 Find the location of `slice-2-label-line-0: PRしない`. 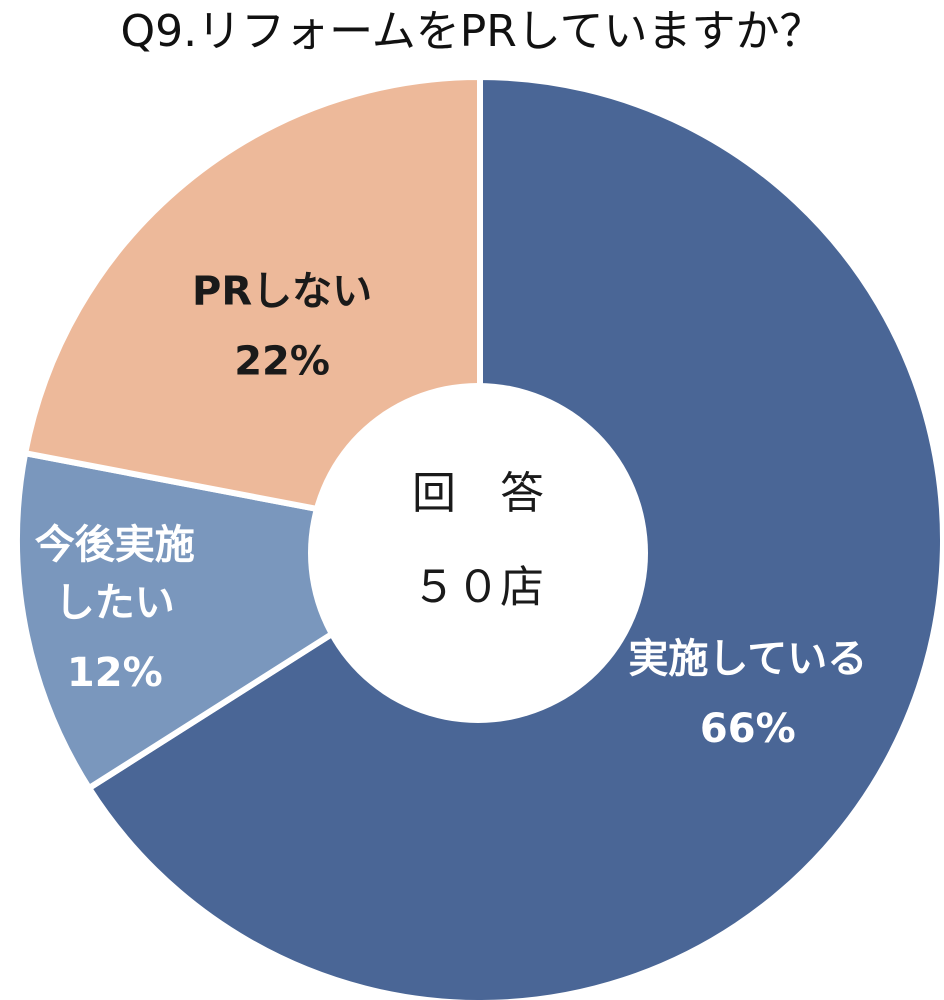

slice-2-label-line-0: PRしない is located at coordinates (282, 291).